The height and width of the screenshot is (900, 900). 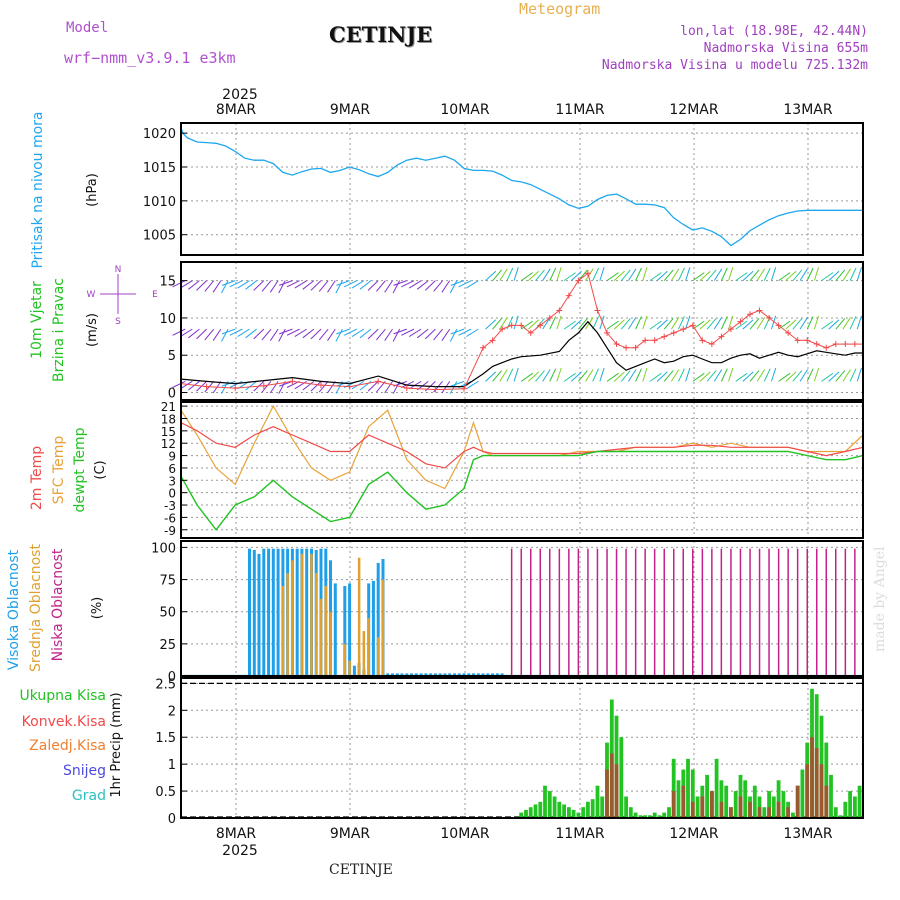 I want to click on 2m-temp-line, so click(x=522, y=445).